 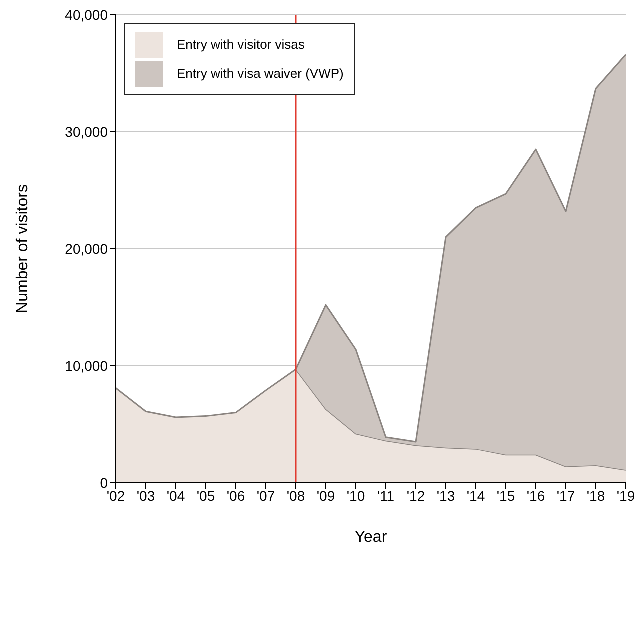 I want to click on x-tick-label: '07, so click(x=266, y=496).